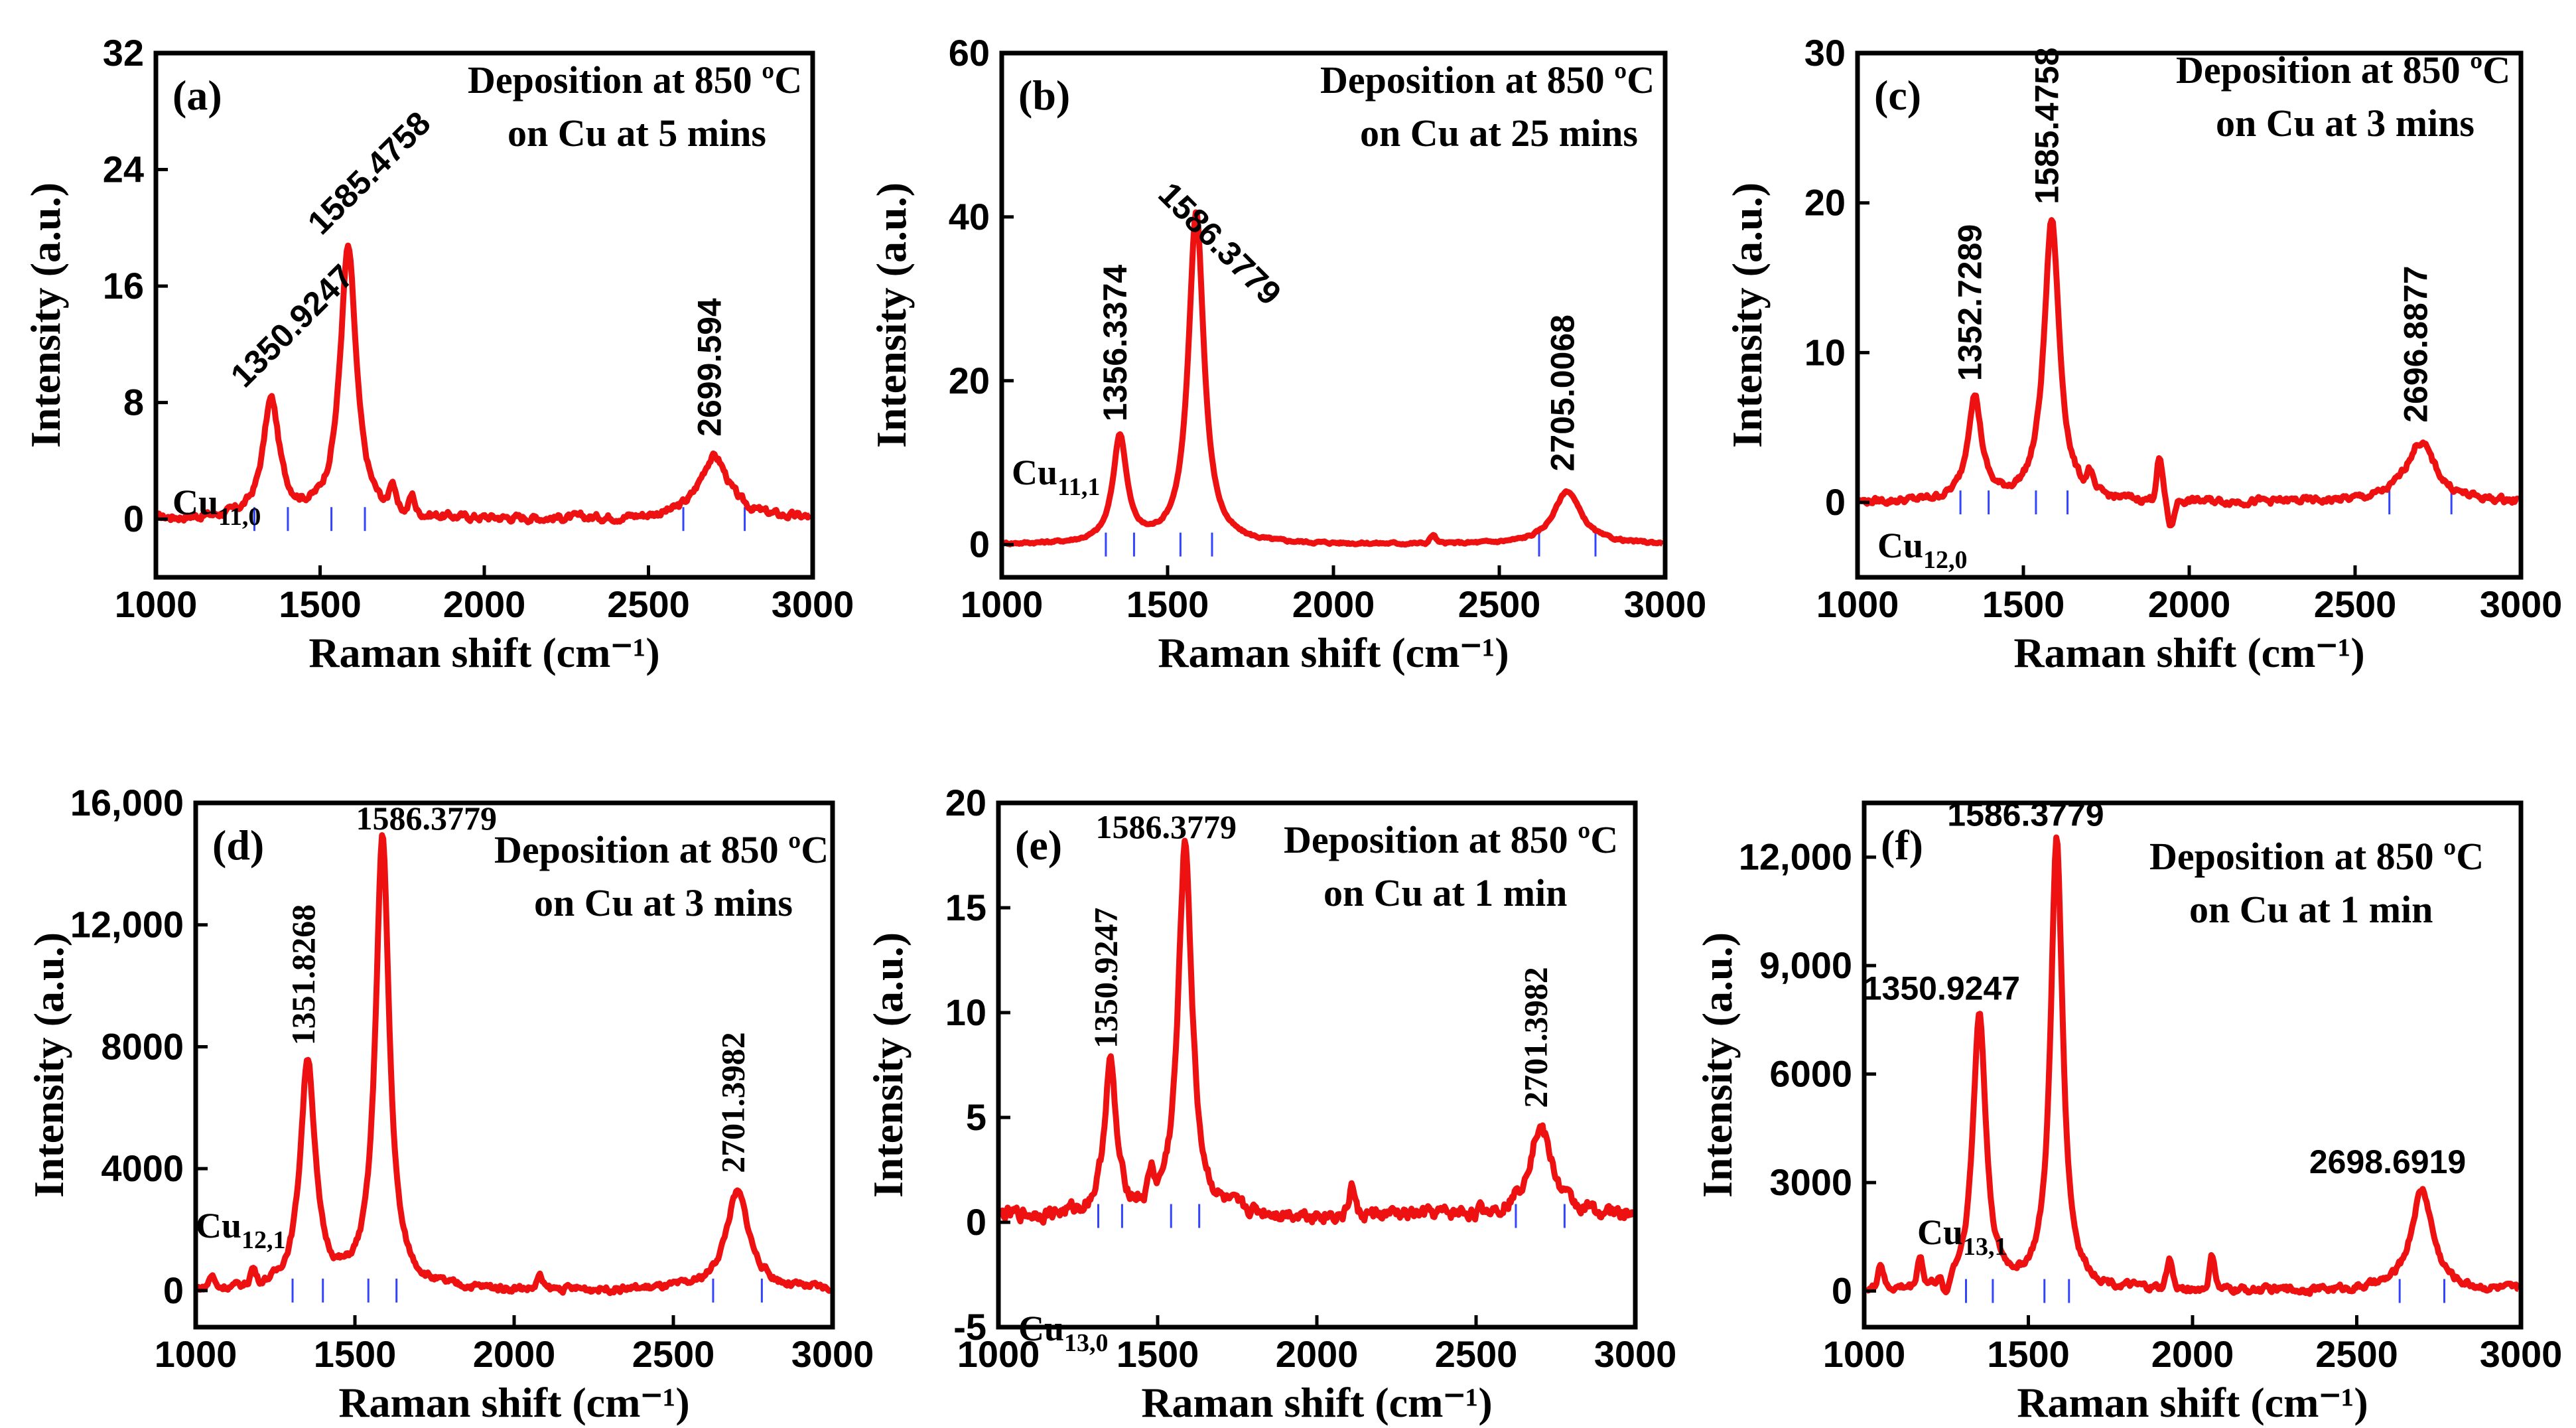  What do you see at coordinates (241, 1230) in the screenshot?
I see `cu-label: Cu12,1` at bounding box center [241, 1230].